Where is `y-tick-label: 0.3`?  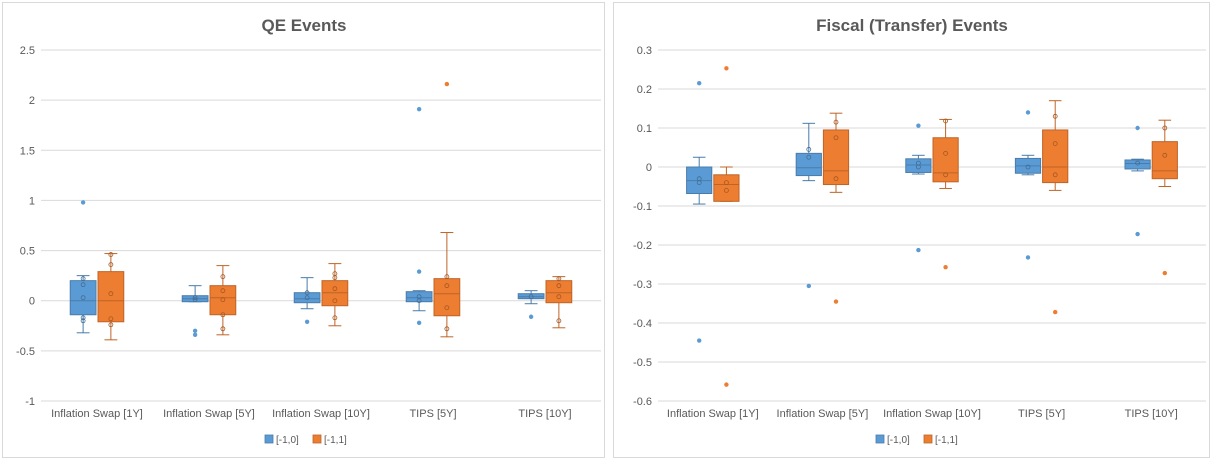
y-tick-label: 0.3 is located at coordinates (644, 51).